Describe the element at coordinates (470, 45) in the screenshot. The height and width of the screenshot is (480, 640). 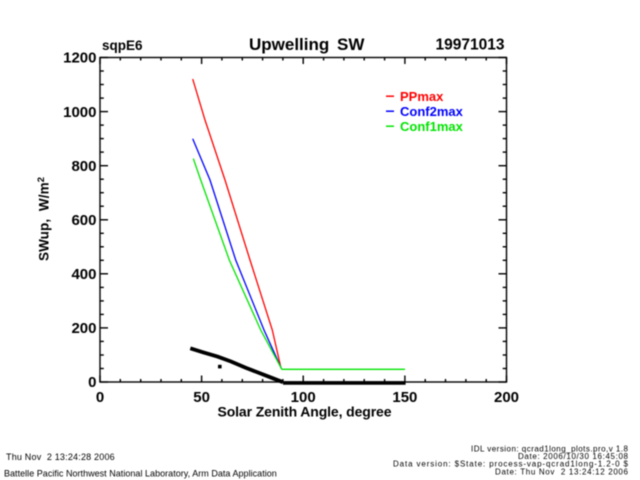
I see `svg-text: 19971013` at that location.